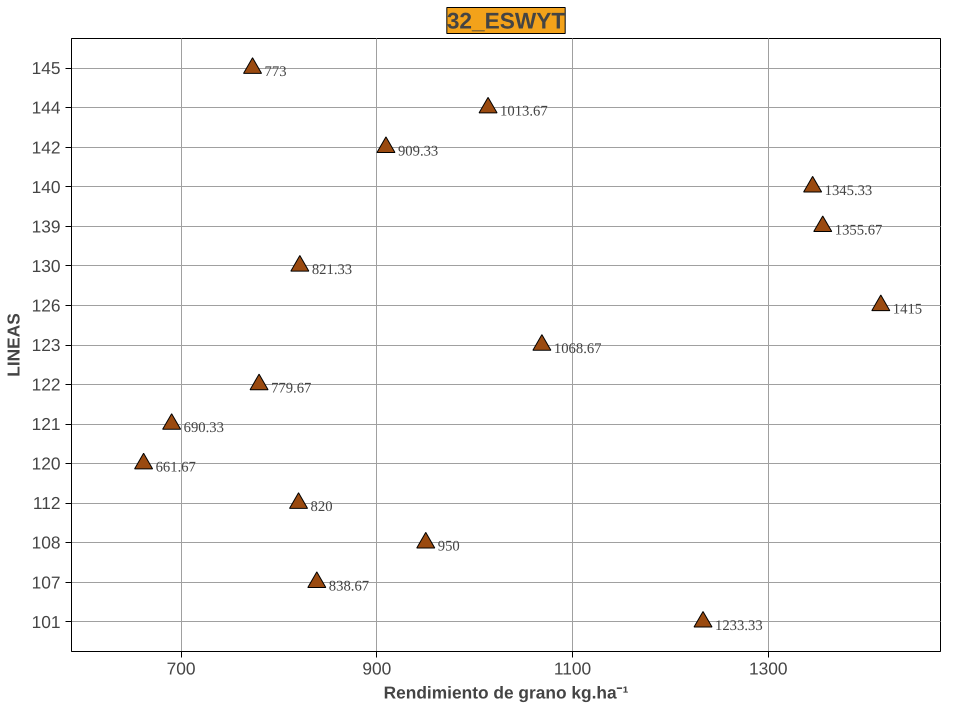 The image size is (957, 711). What do you see at coordinates (321, 507) in the screenshot?
I see `data-label: 820` at bounding box center [321, 507].